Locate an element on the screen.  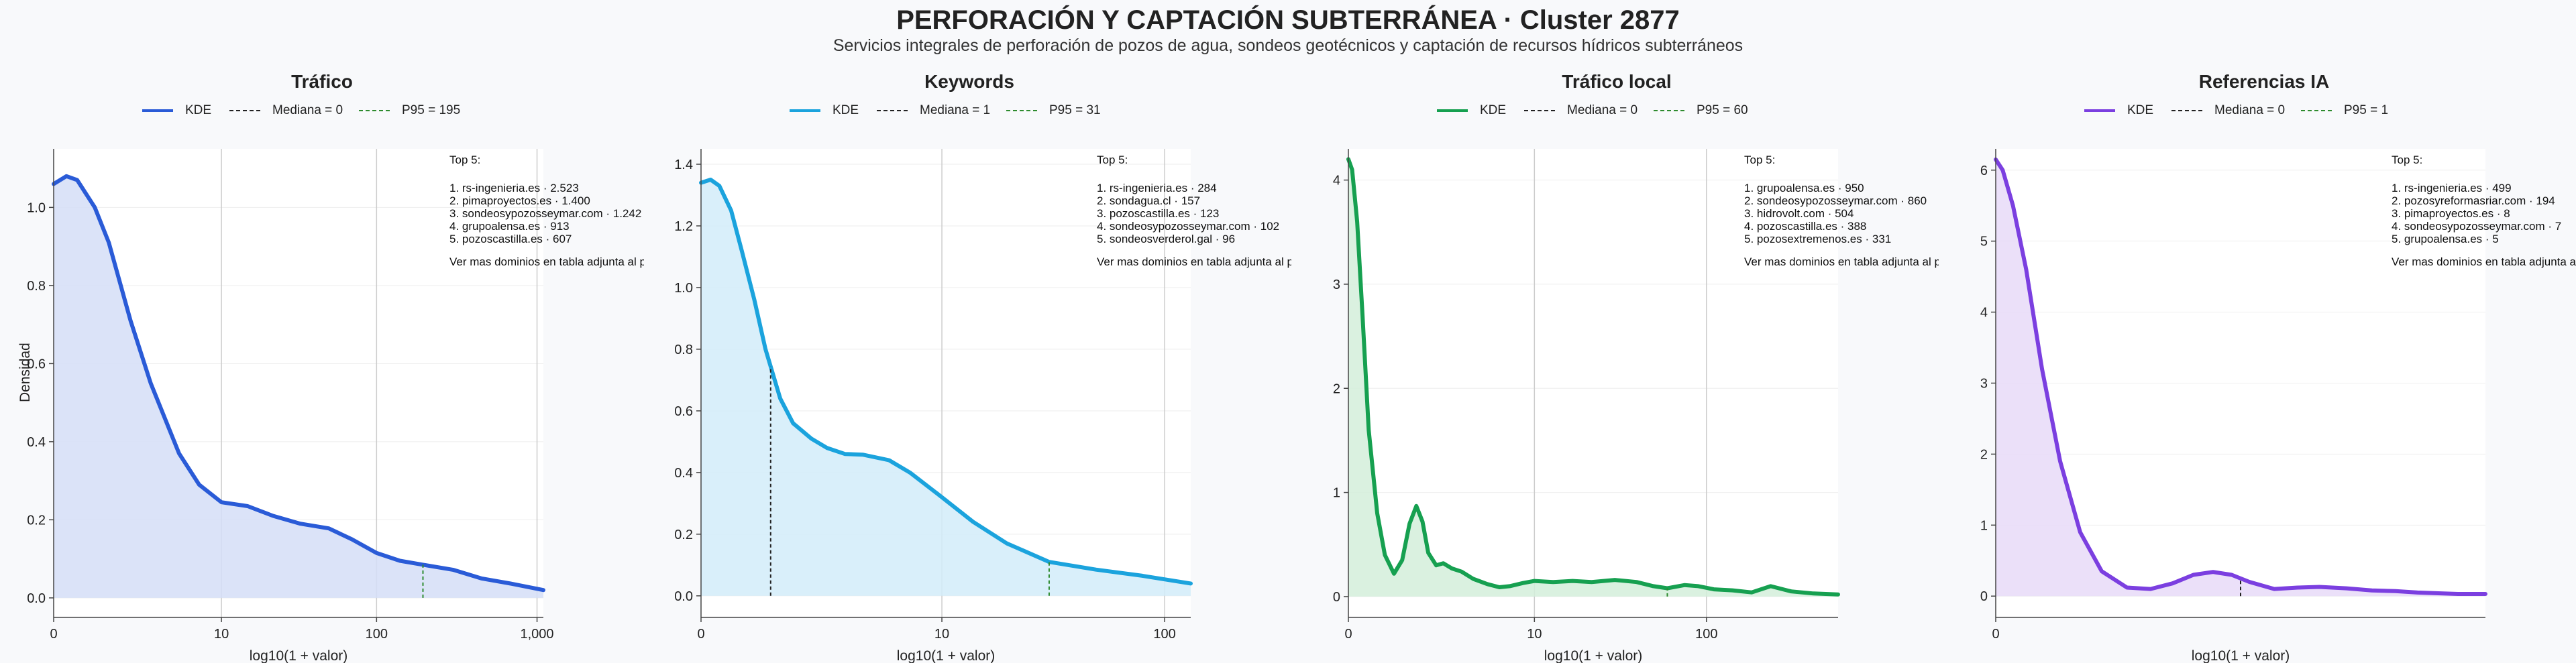
top5-item: 4. sondeosypozosseymar.com · 102 is located at coordinates (1188, 227).